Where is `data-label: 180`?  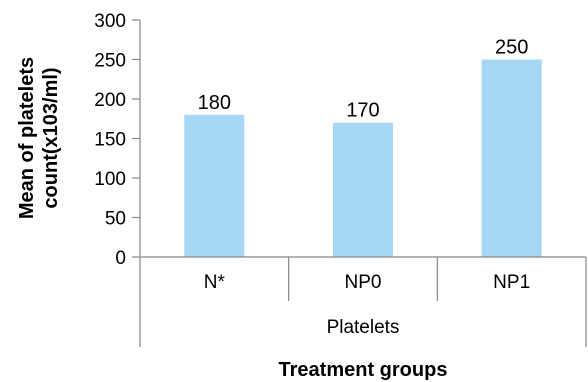 data-label: 180 is located at coordinates (214, 103).